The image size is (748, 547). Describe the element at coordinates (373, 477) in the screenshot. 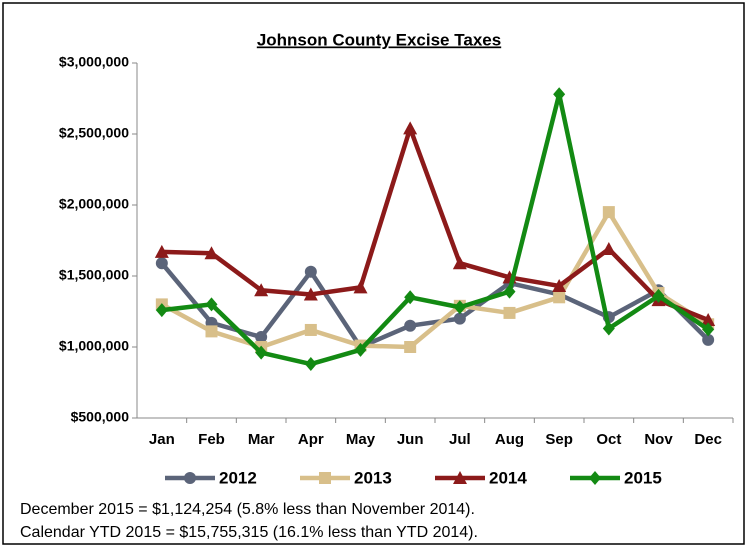

I see `legend-label: 2013` at that location.